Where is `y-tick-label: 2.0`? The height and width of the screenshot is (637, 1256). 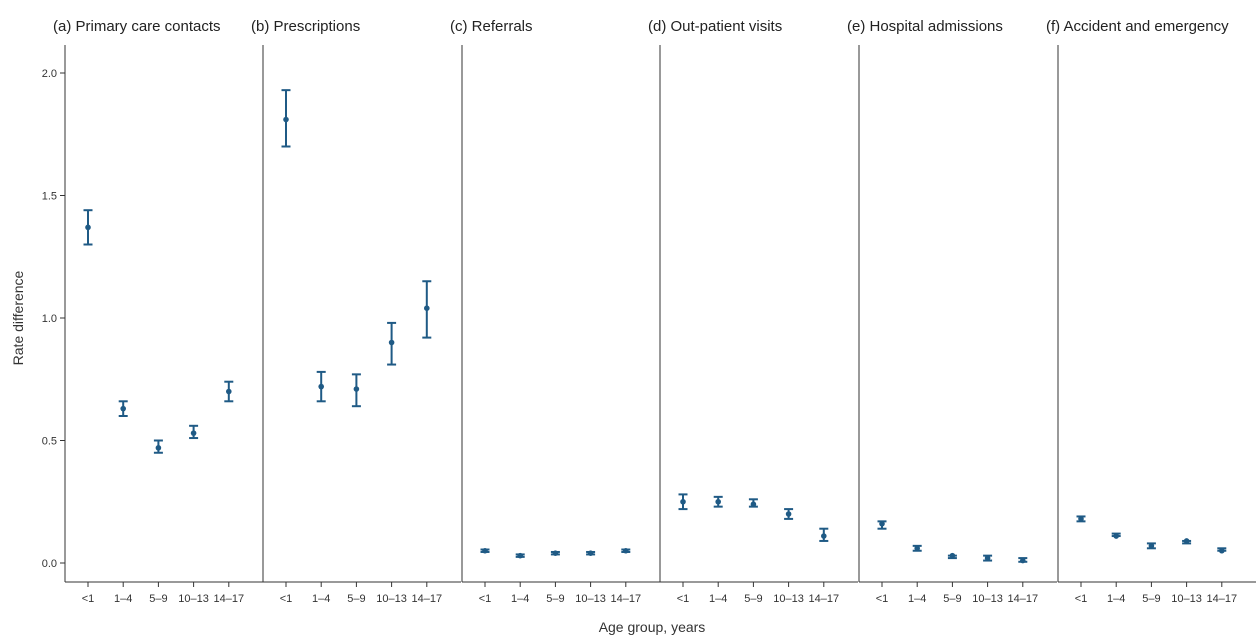
y-tick-label: 2.0 is located at coordinates (49, 74).